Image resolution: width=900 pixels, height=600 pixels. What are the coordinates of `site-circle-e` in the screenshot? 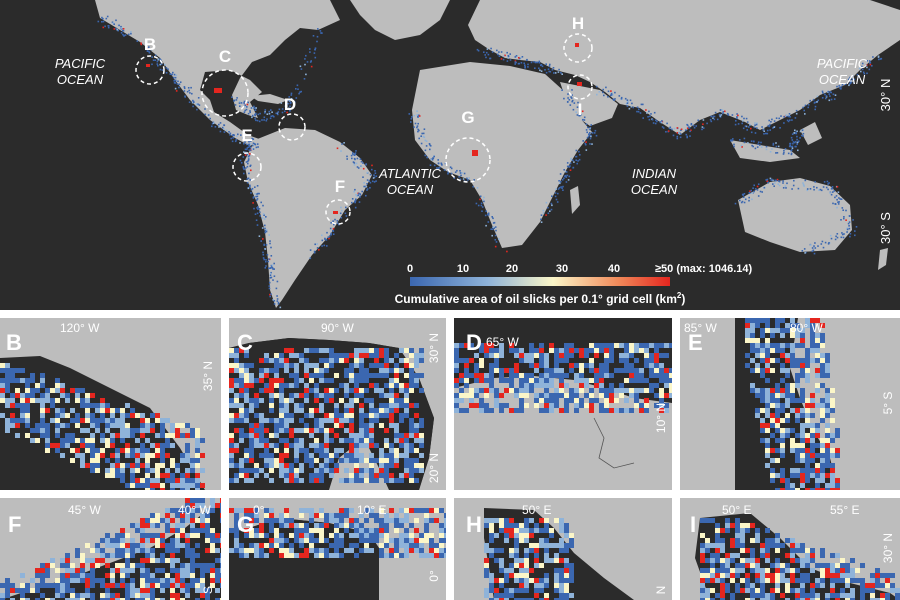 It's located at (247, 167).